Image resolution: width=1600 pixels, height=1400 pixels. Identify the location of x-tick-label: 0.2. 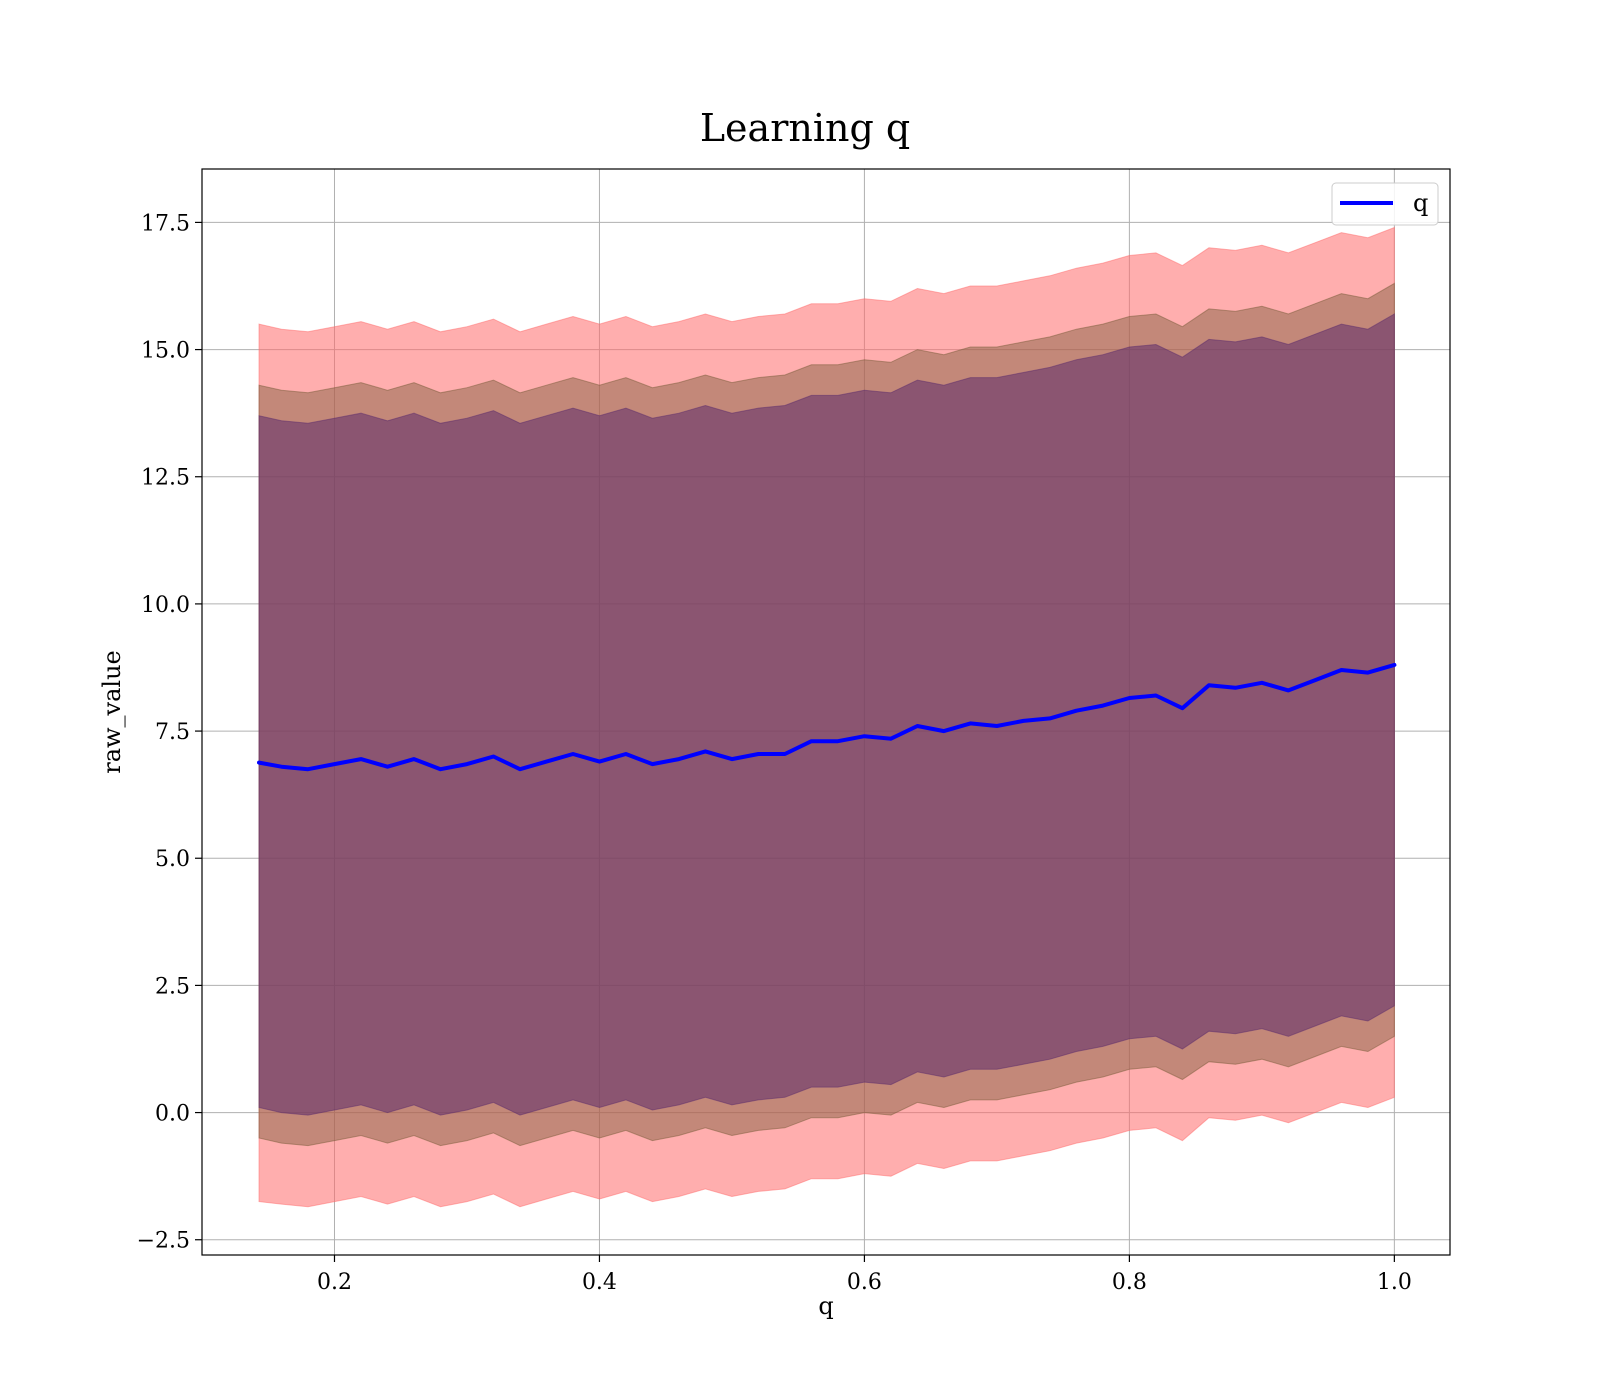
(334, 1282).